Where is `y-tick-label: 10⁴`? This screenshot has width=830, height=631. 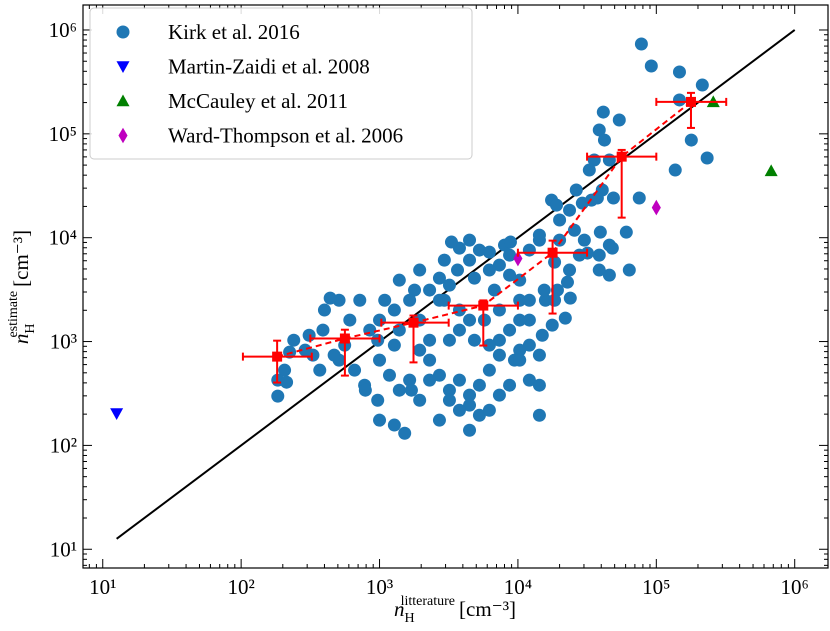
y-tick-label: 10⁴ is located at coordinates (63, 238).